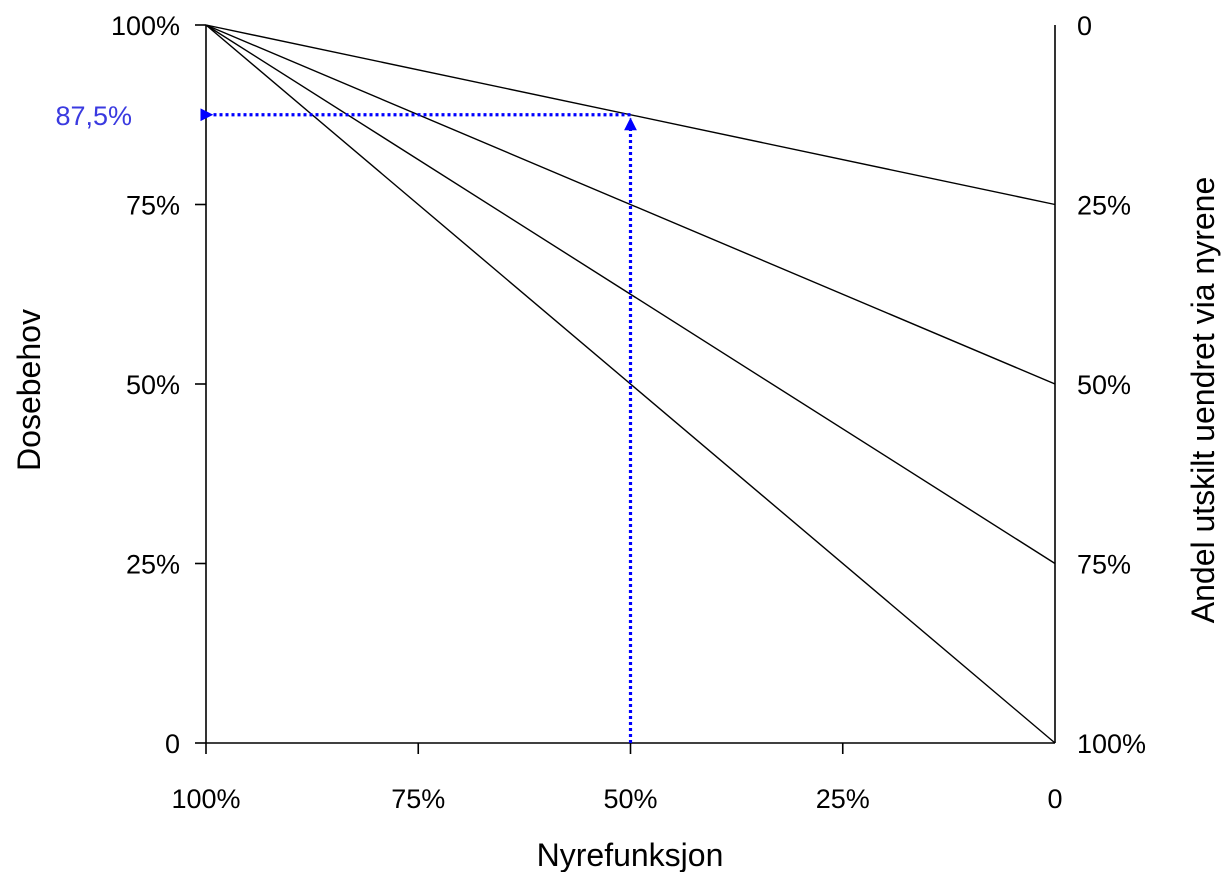  Describe the element at coordinates (1111, 744) in the screenshot. I see `y2-tick-label-4: 100%` at that location.